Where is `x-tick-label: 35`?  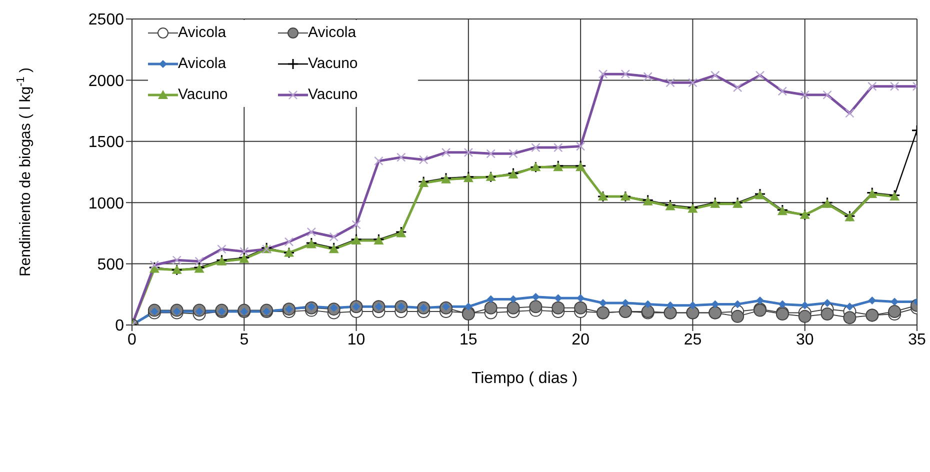 x-tick-label: 35 is located at coordinates (917, 339).